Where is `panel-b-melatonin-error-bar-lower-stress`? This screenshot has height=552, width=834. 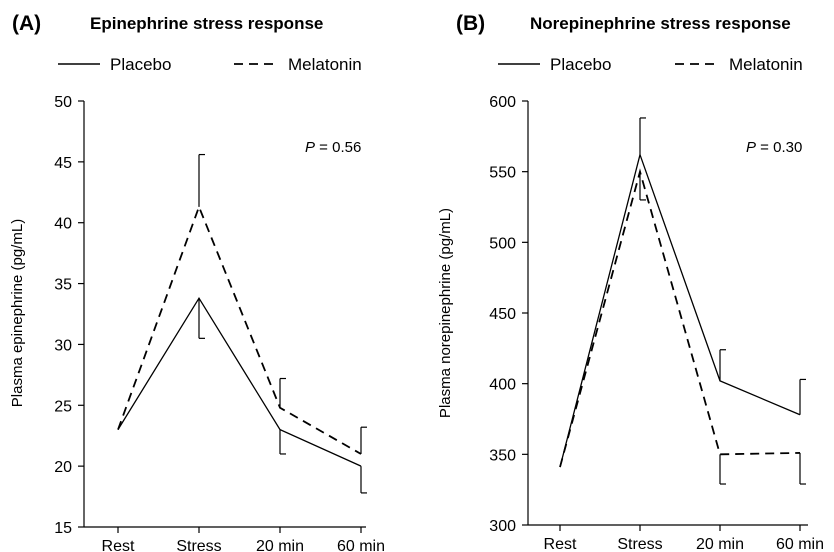
panel-b-melatonin-error-bar-lower-stress is located at coordinates (642, 186).